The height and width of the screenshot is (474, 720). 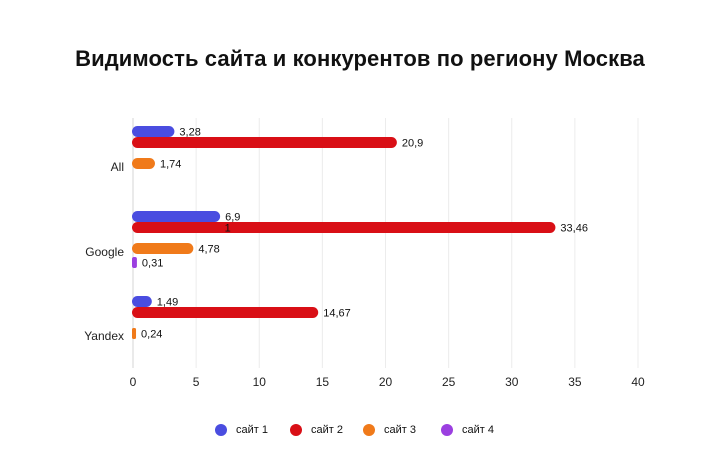 What do you see at coordinates (228, 229) in the screenshot?
I see `annotation-1: 1` at bounding box center [228, 229].